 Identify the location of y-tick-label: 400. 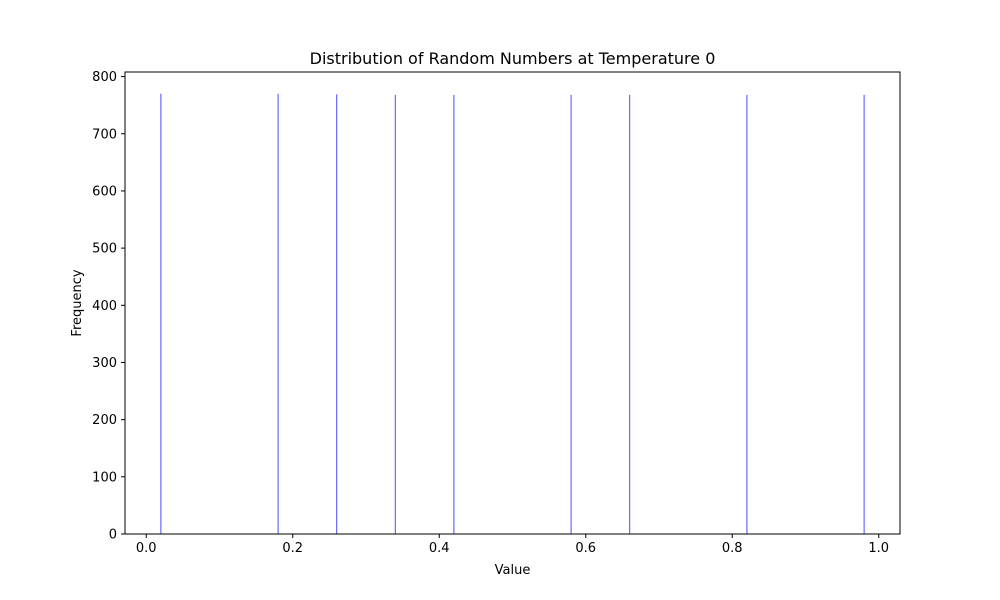
(104, 306).